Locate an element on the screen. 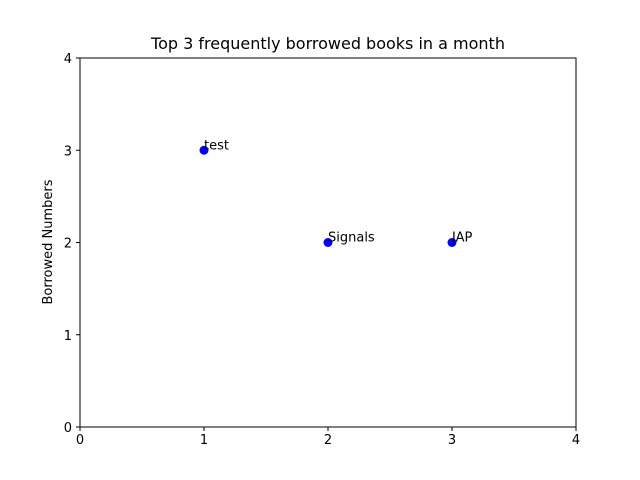  y-tick-label: 4 is located at coordinates (68, 59).